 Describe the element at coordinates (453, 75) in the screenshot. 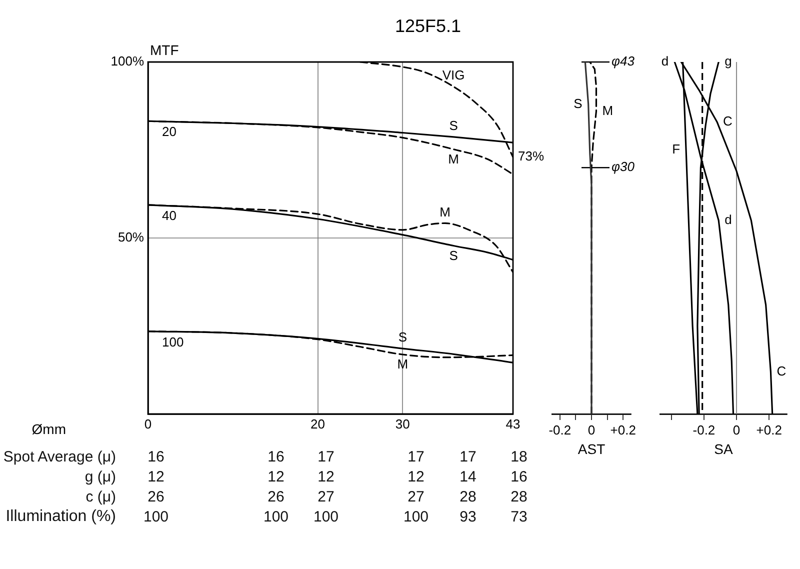

I see `annotation: VIG` at that location.